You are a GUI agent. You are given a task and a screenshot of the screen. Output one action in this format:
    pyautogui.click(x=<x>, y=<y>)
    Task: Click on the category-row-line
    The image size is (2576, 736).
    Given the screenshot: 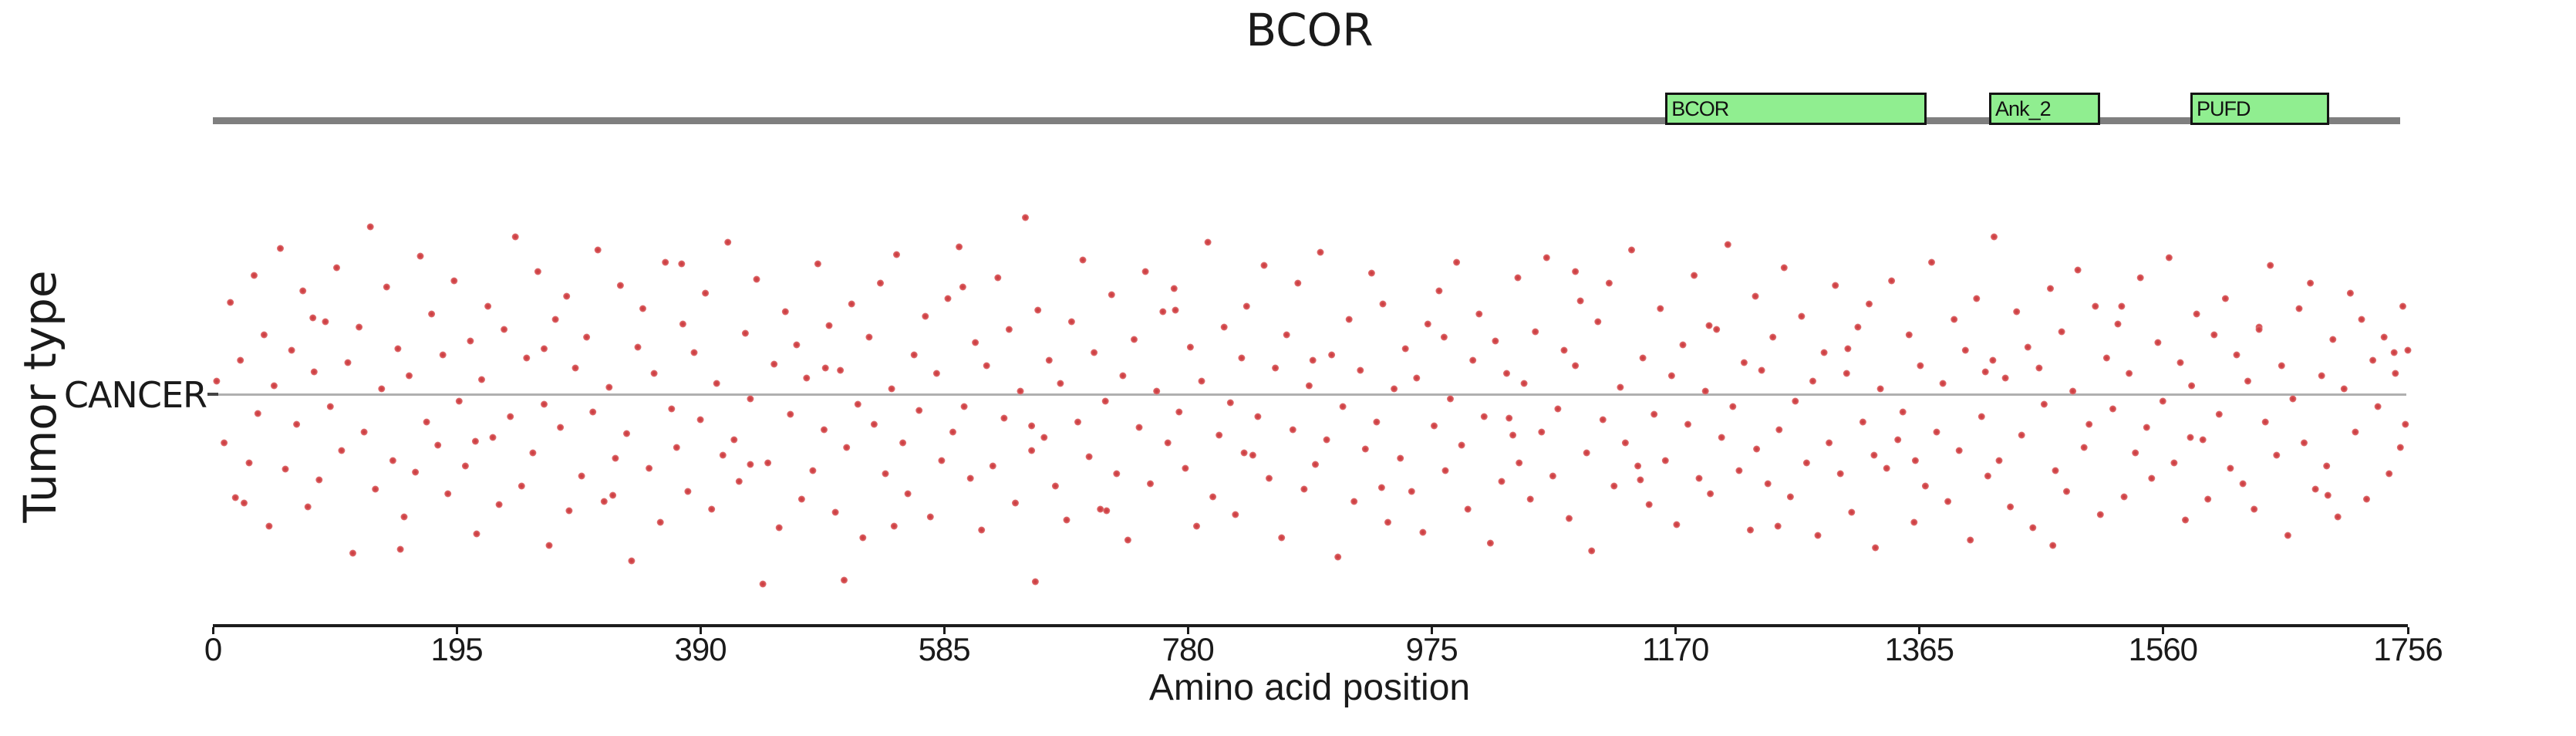 What is the action you would take?
    pyautogui.click(x=1312, y=394)
    